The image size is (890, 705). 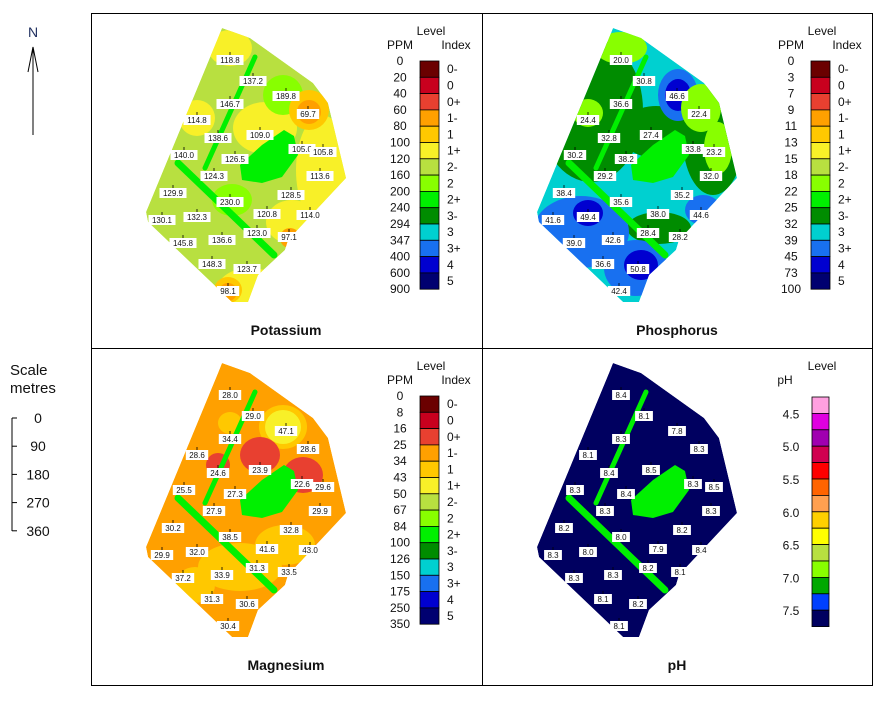 I want to click on sample-point: 38.0, so click(x=658, y=212).